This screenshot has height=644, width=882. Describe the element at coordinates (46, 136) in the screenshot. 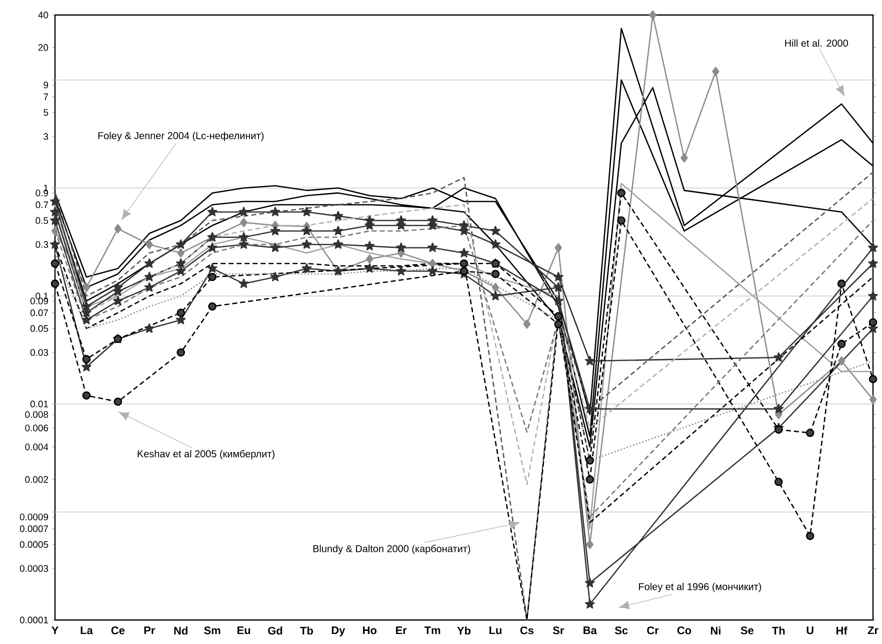

I see `y-tick-label: 3` at that location.